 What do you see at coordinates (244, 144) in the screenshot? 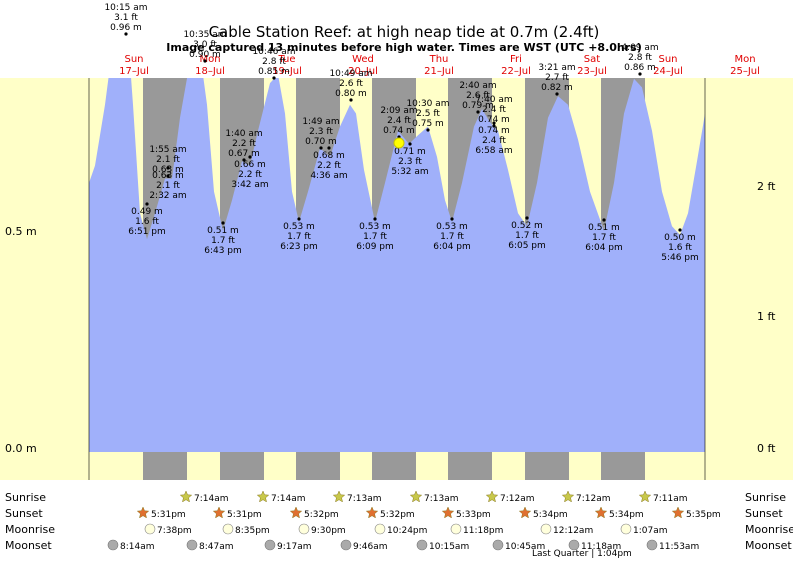
I see `tide-ft-label: 2.2 ft` at bounding box center [244, 144].